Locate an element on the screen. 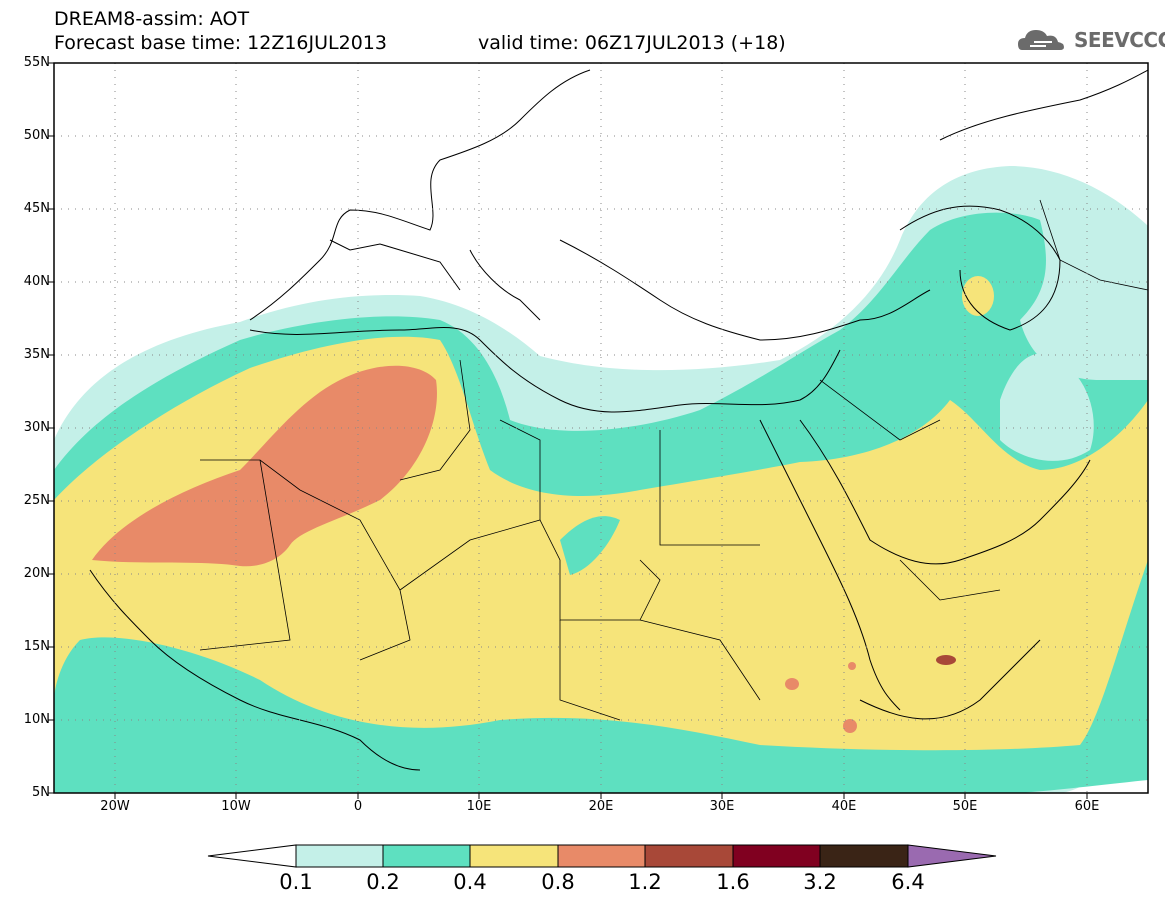 The image size is (1165, 905). lon-label-60e: 60E is located at coordinates (1087, 806).